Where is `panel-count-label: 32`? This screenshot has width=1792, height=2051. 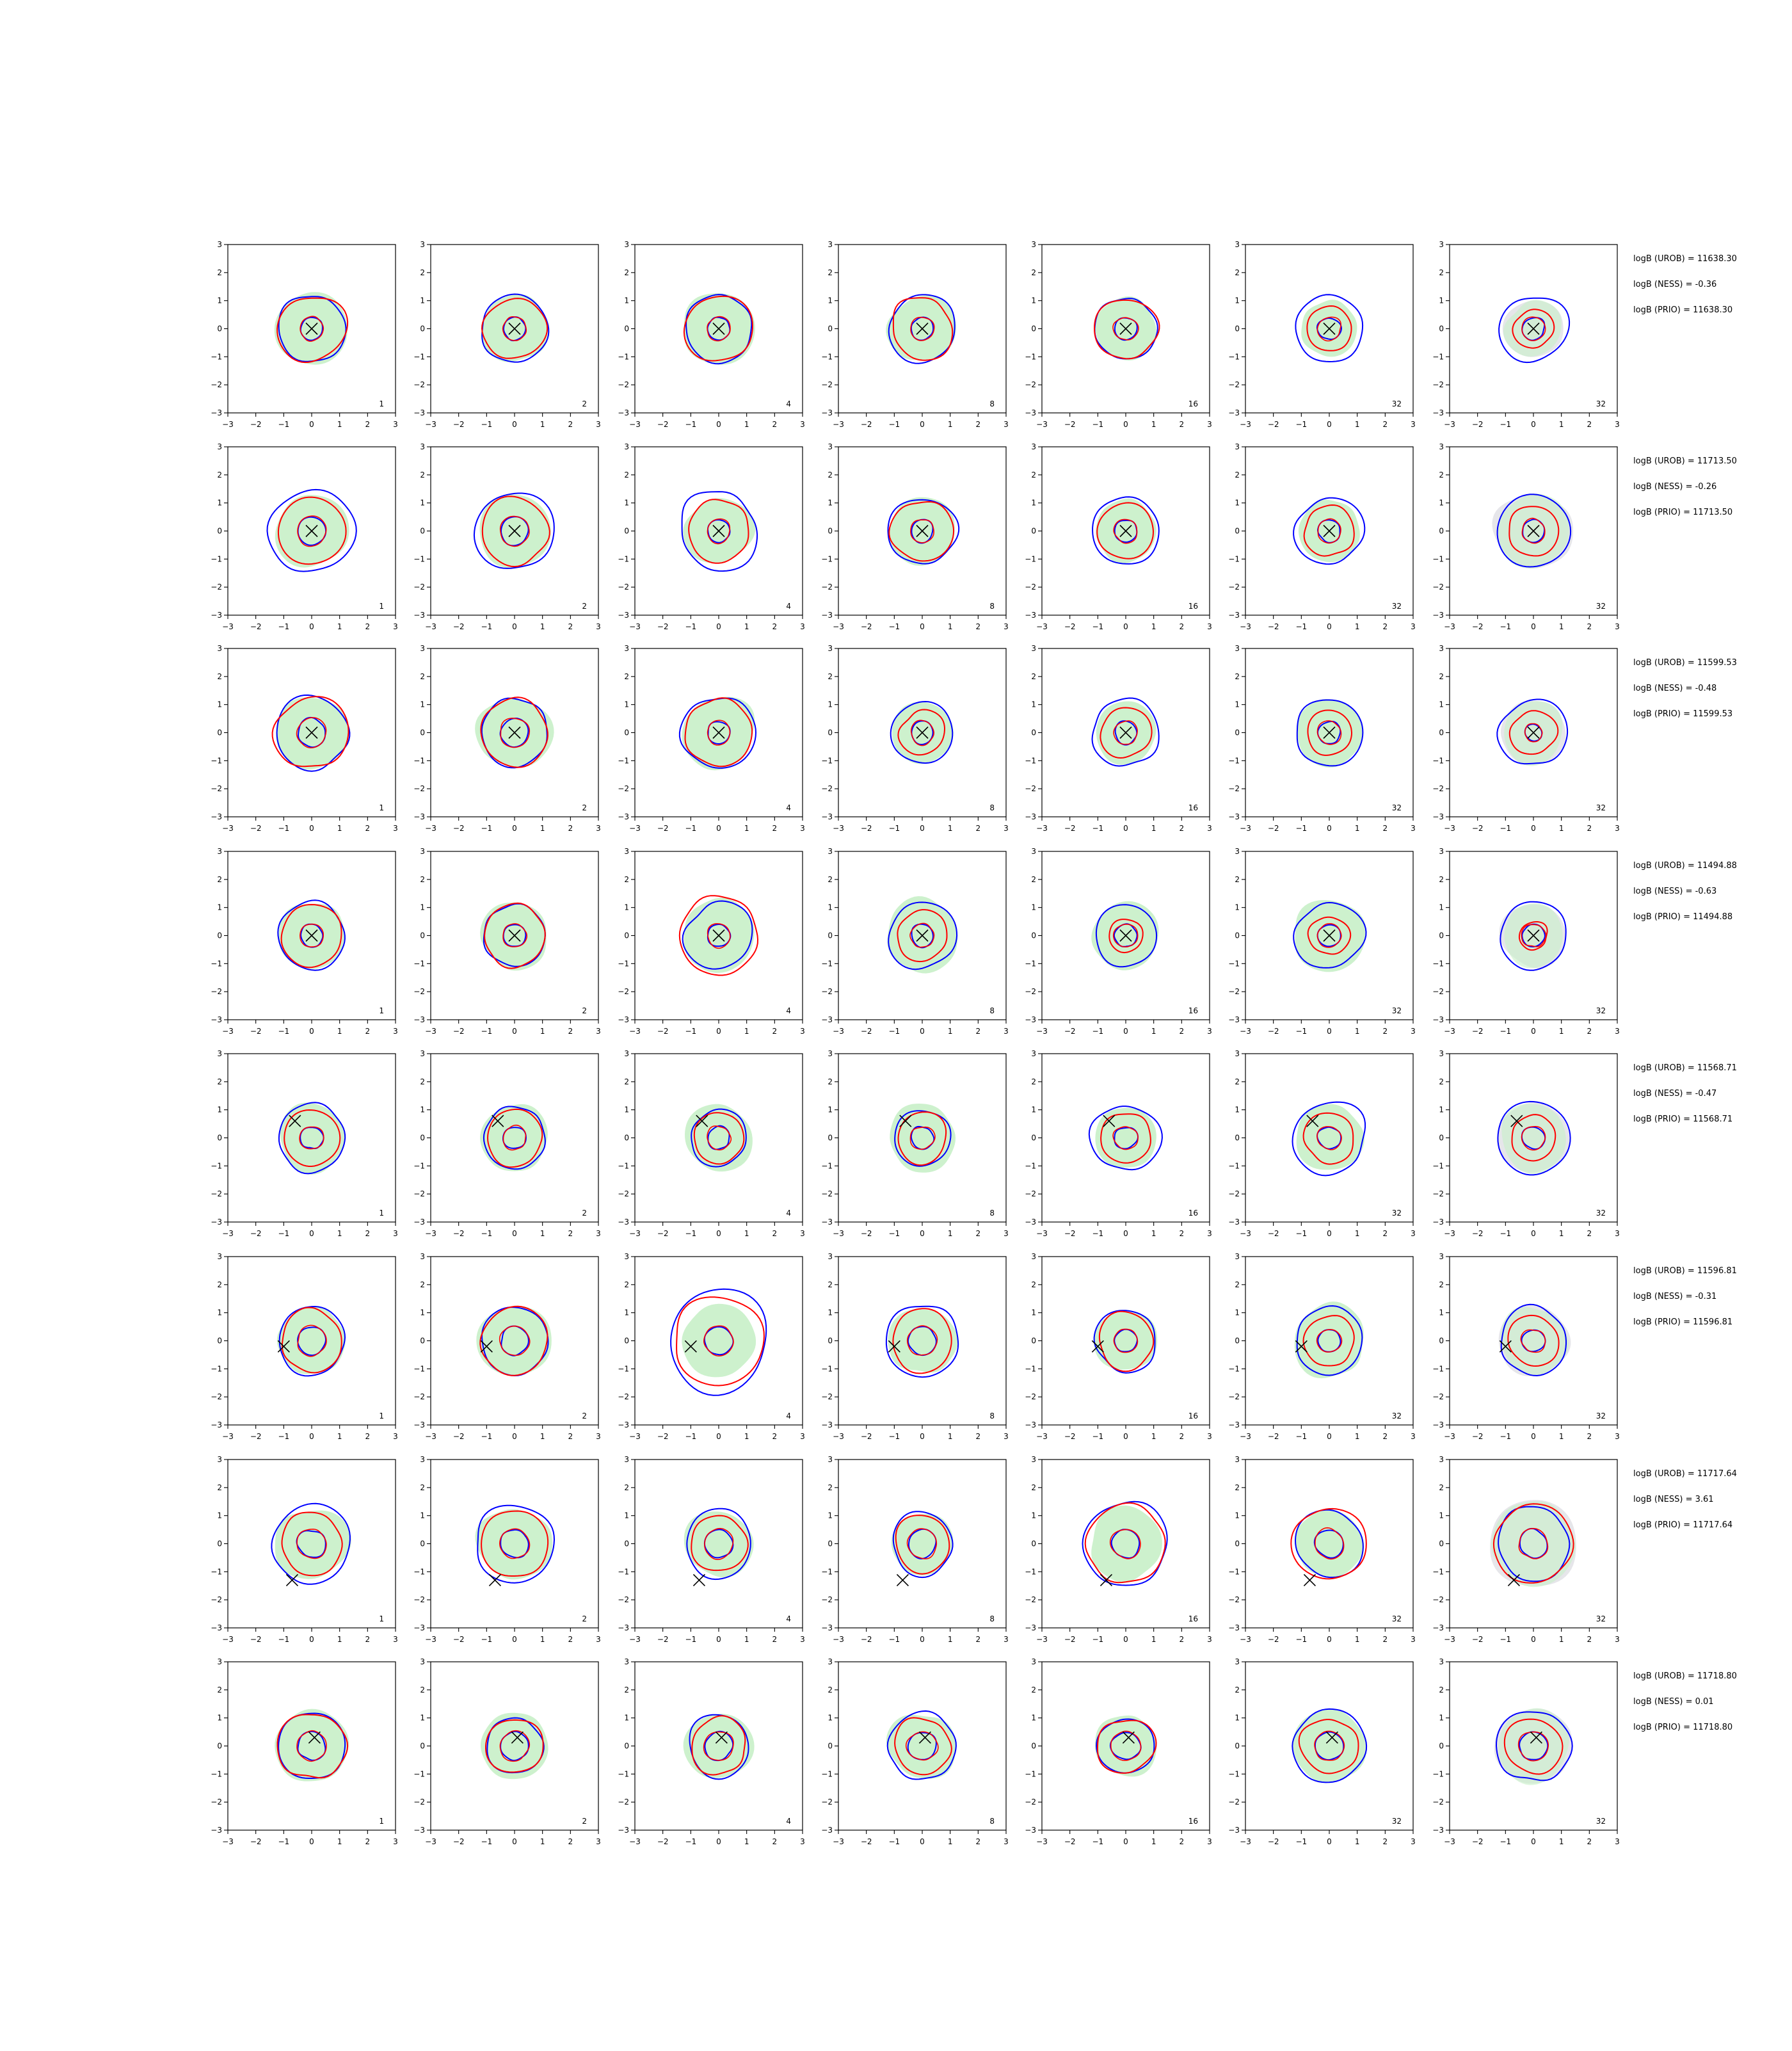 panel-count-label: 32 is located at coordinates (1601, 1821).